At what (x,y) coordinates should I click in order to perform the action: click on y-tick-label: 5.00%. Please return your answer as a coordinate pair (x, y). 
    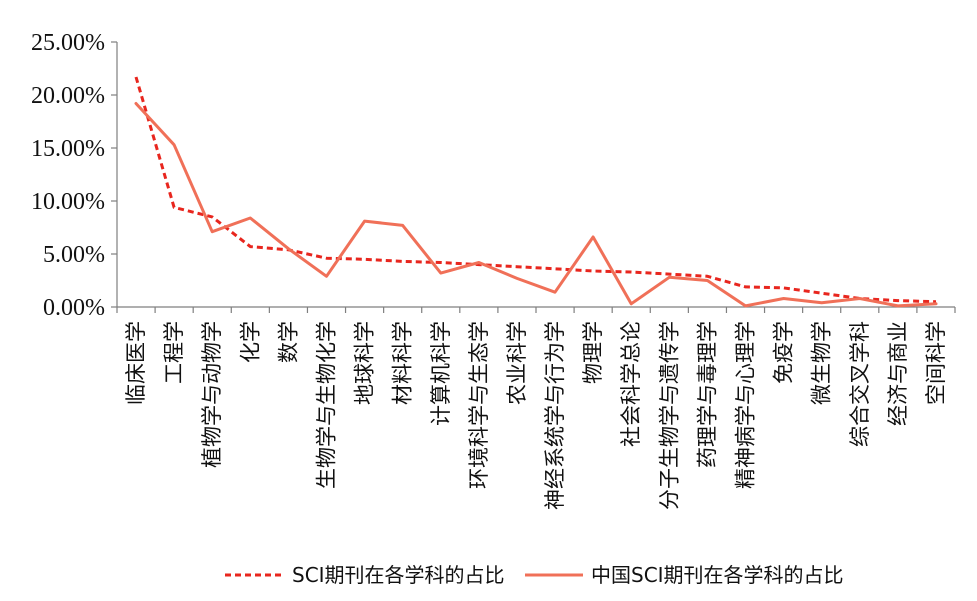
    Looking at the image, I should click on (74, 255).